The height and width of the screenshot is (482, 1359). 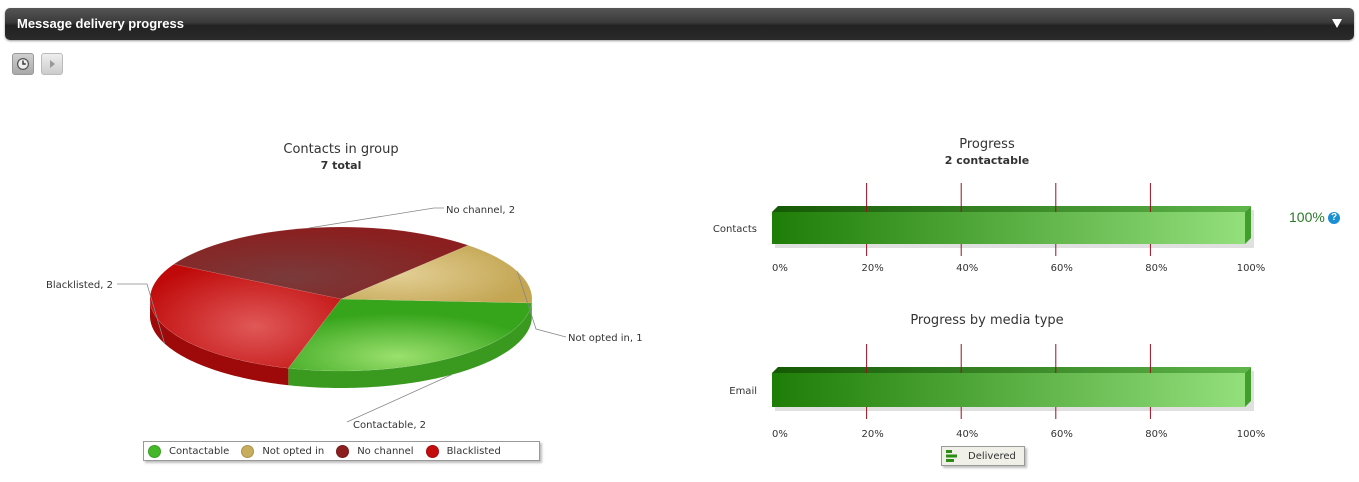 I want to click on progress-title-block: Progress 2 contactable, so click(x=987, y=152).